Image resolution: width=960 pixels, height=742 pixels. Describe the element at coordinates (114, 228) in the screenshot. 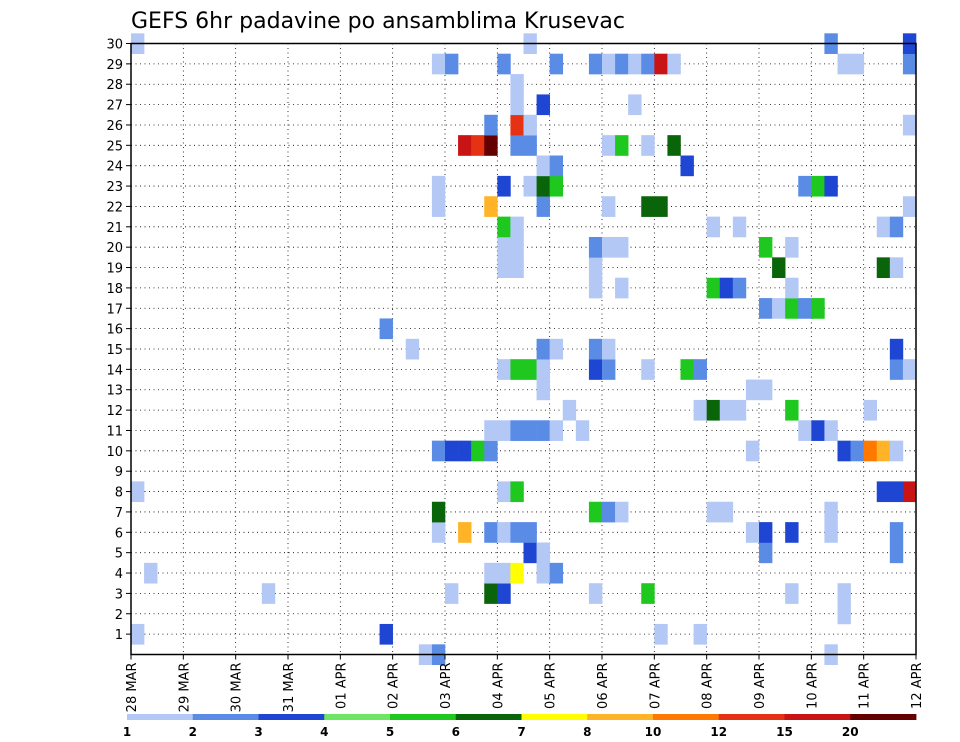

I see `y-tick-label: 21` at that location.